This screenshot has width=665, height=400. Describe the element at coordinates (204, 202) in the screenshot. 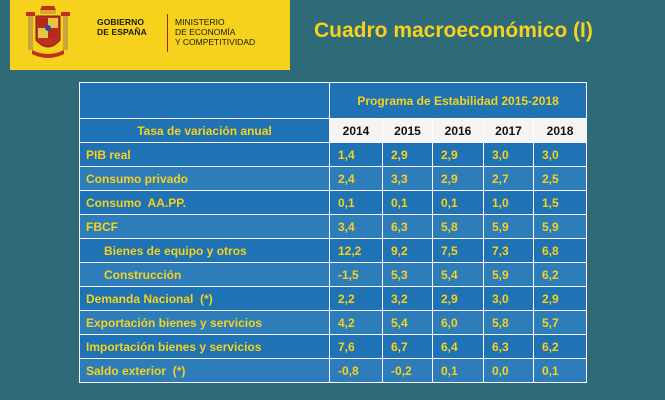

I see `row-label: Consumo AA.PP.` at that location.